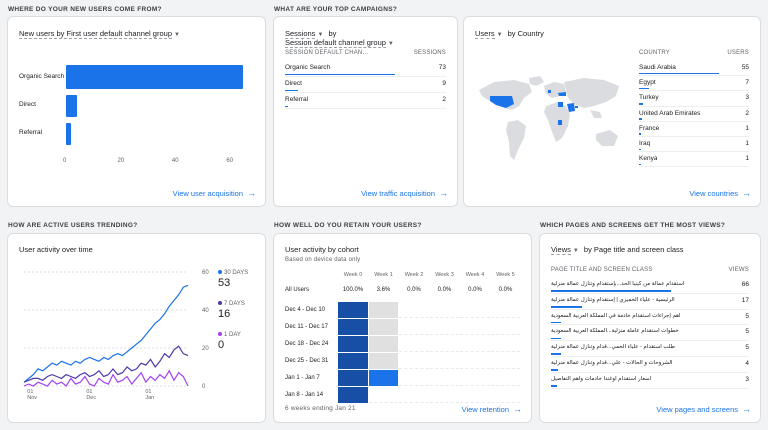  I want to click on country-row-bar, so click(641, 104).